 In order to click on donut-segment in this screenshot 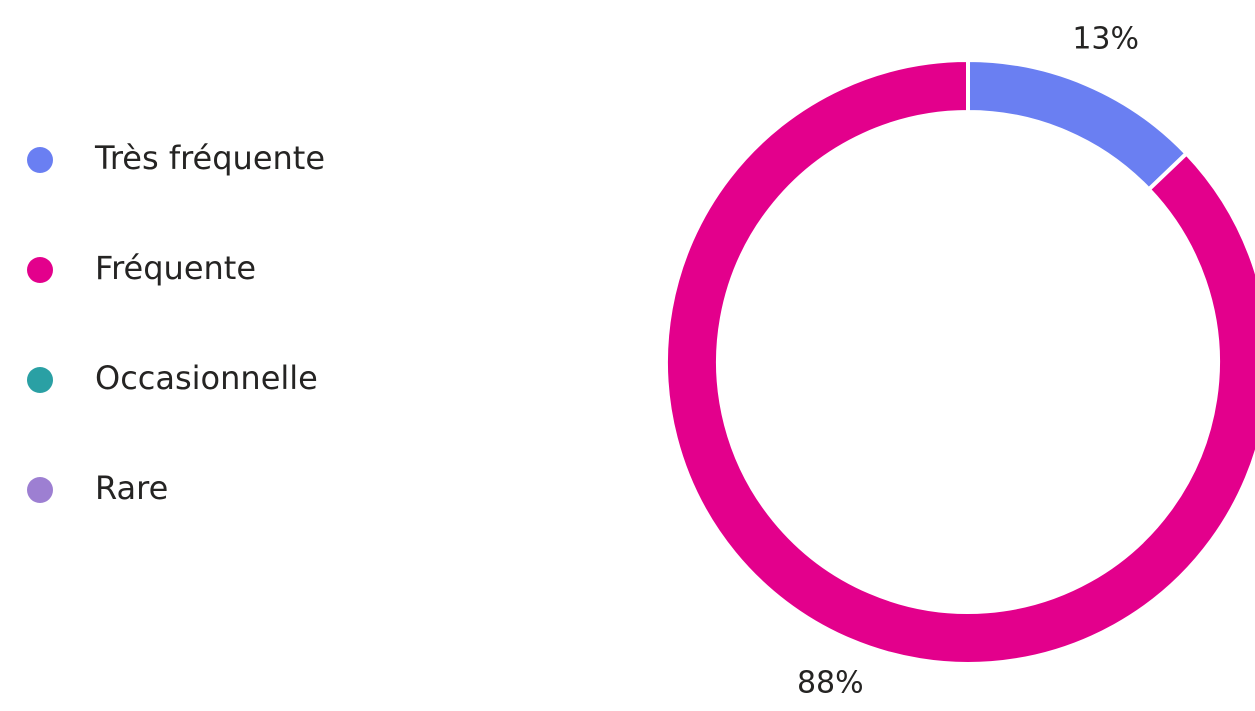, I will do `click(1078, 125)`.